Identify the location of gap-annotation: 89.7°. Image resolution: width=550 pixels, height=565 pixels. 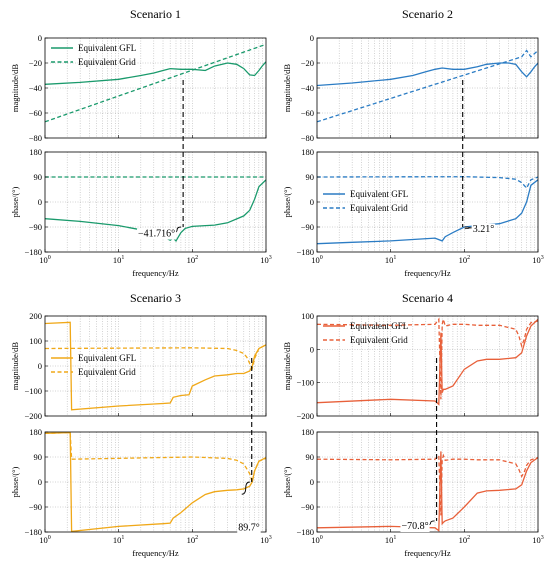
(249, 527).